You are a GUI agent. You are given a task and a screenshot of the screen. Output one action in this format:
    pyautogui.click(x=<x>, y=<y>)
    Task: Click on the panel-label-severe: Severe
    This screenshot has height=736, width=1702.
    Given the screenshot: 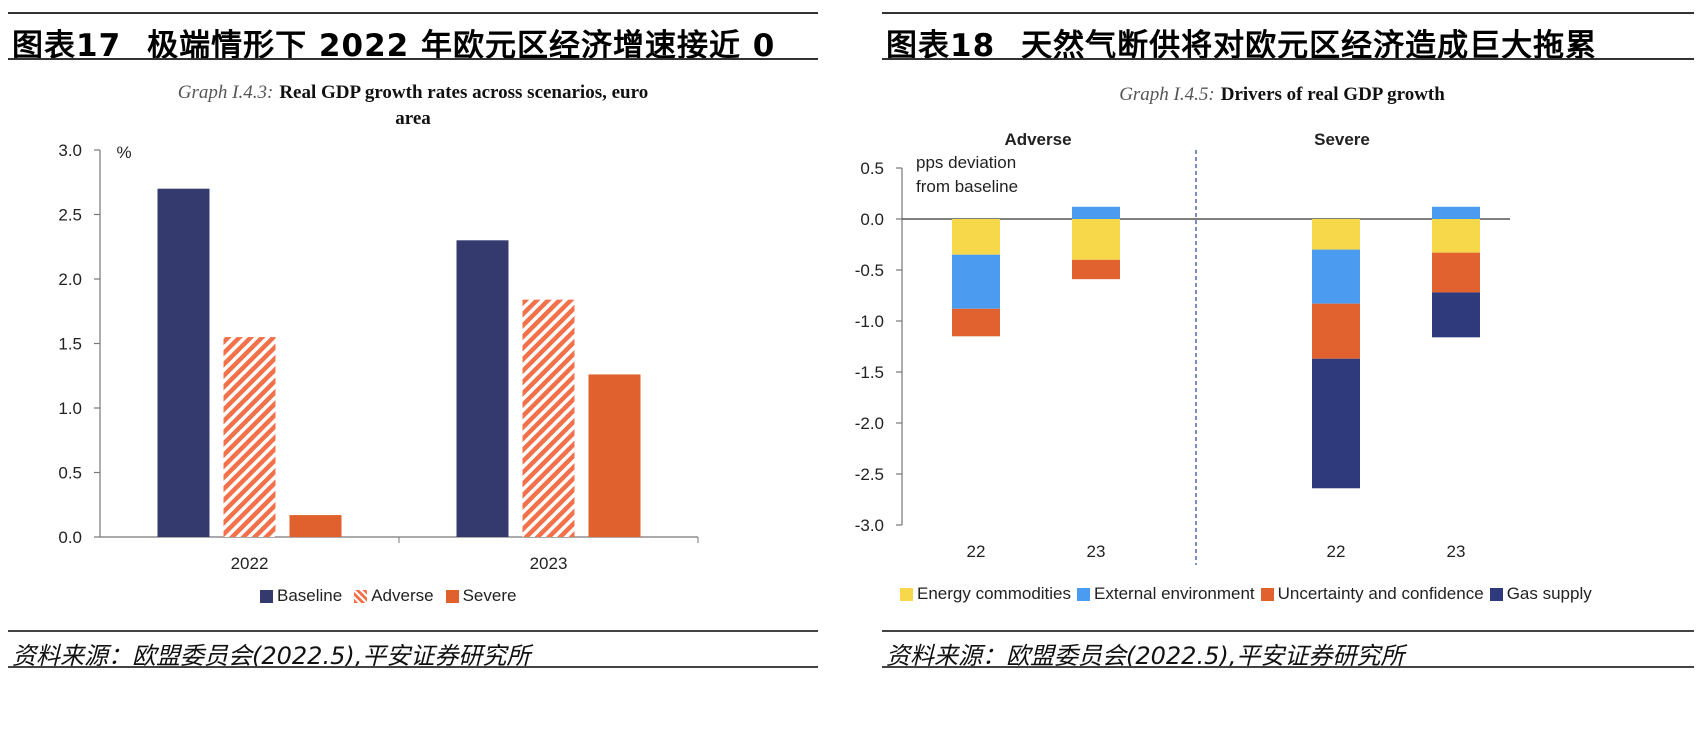 What is the action you would take?
    pyautogui.click(x=1342, y=139)
    